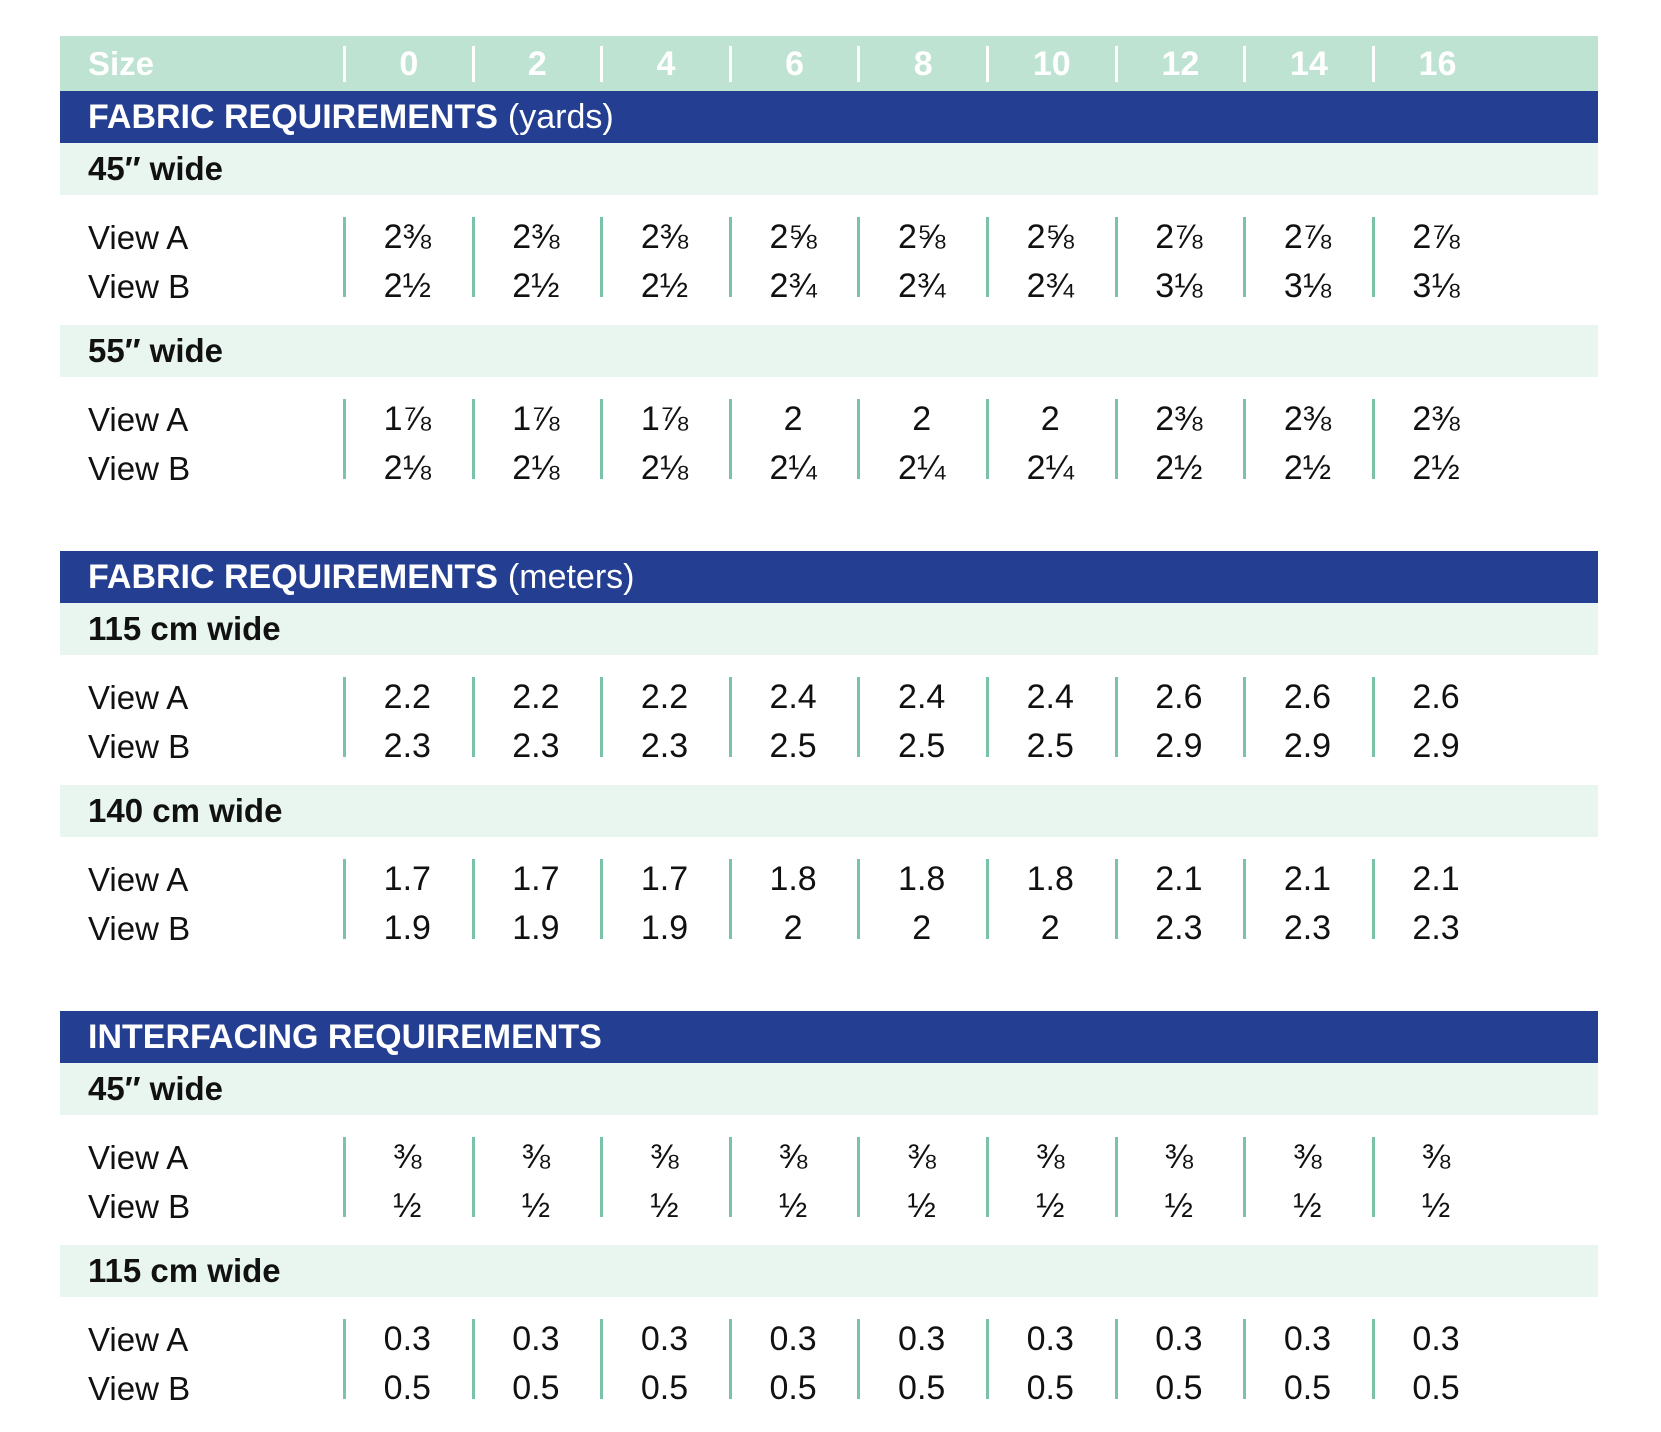  What do you see at coordinates (922, 928) in the screenshot?
I see `value-cell: 2` at bounding box center [922, 928].